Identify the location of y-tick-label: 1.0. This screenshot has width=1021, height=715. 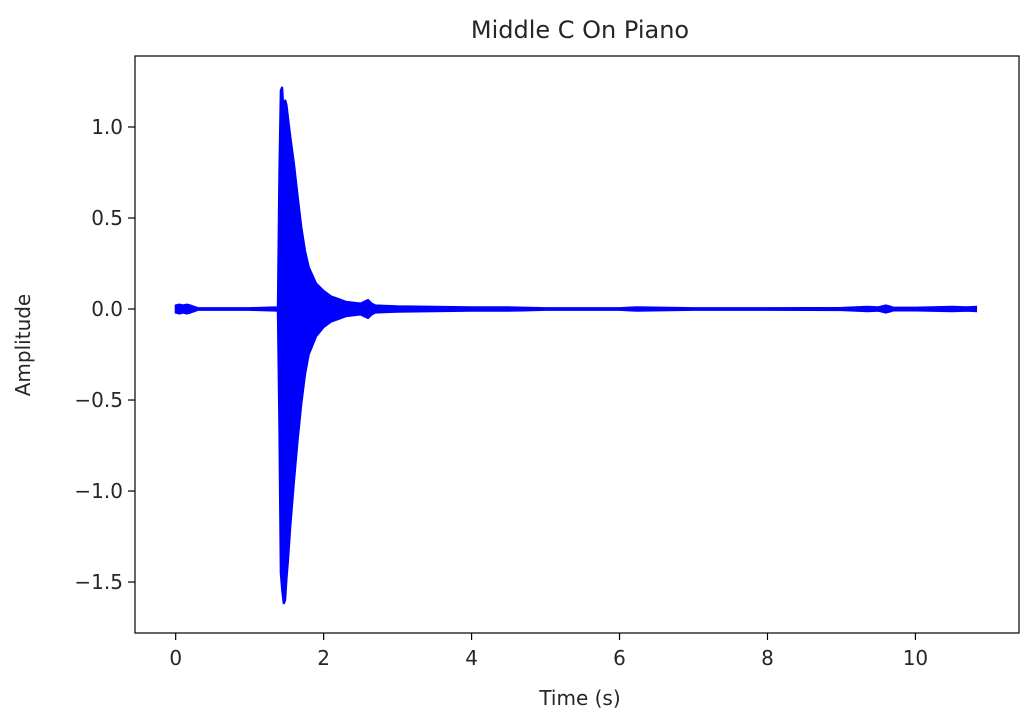
(107, 127).